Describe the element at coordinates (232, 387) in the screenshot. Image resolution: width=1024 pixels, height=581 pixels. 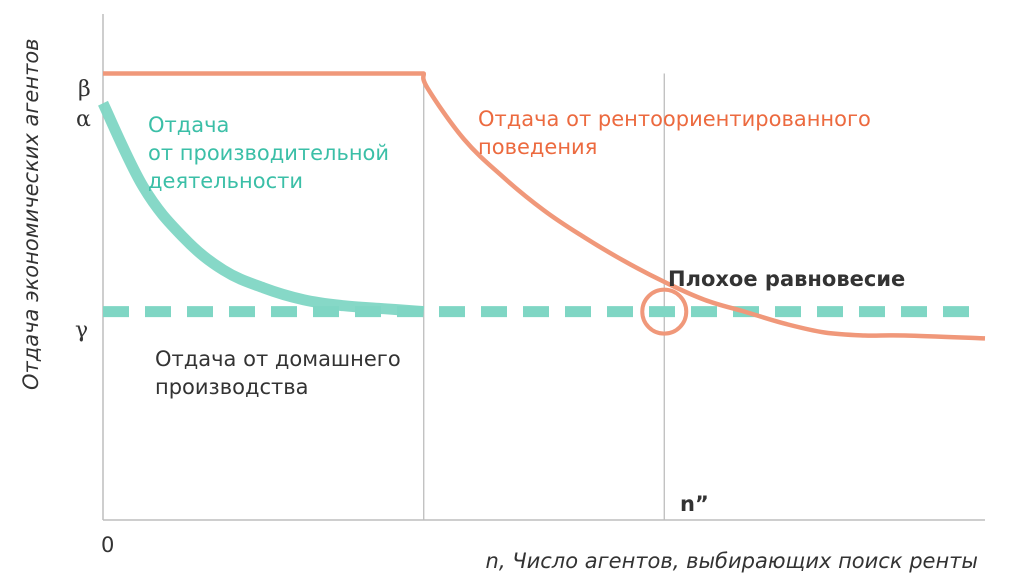
I see `home-label-line-2: производства` at that location.